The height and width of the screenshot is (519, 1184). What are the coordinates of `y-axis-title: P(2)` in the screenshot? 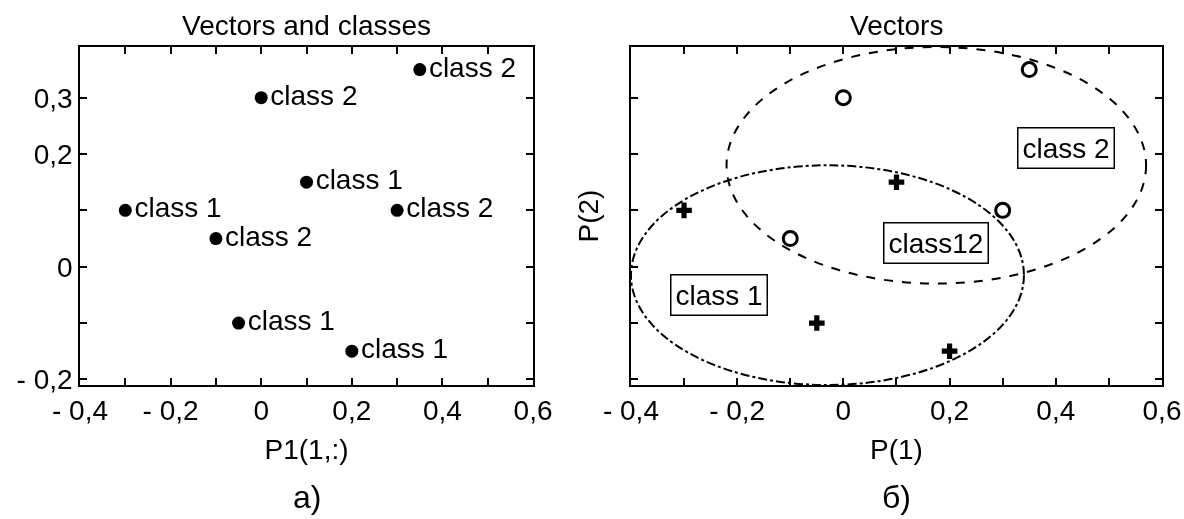 It's located at (589, 216).